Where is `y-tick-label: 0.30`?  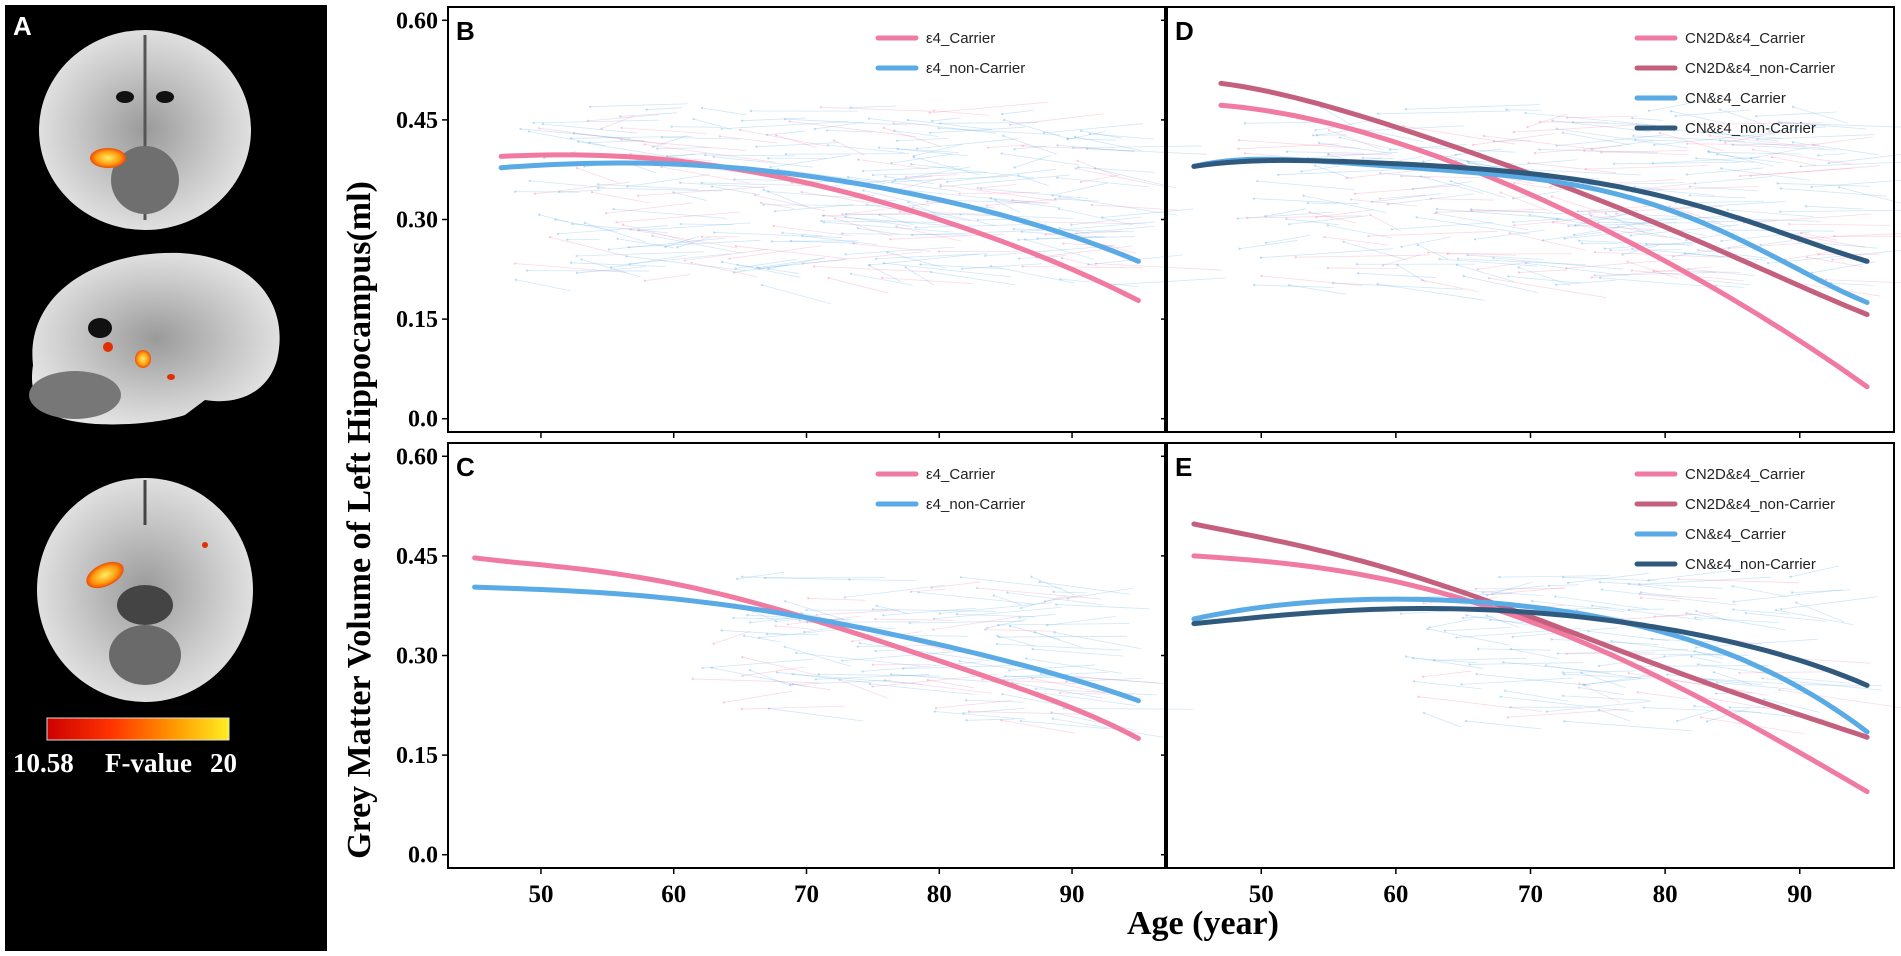 y-tick-label: 0.30 is located at coordinates (417, 221).